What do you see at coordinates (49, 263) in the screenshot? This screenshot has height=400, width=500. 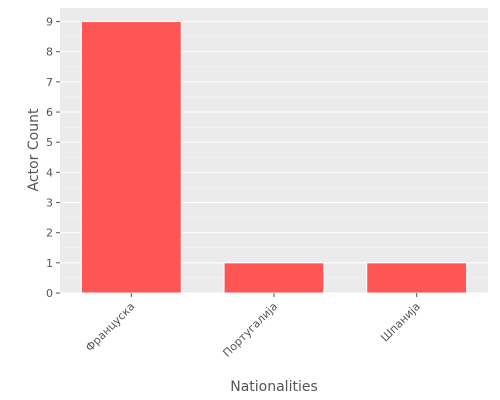 I see `y-tick-label: 1` at bounding box center [49, 263].